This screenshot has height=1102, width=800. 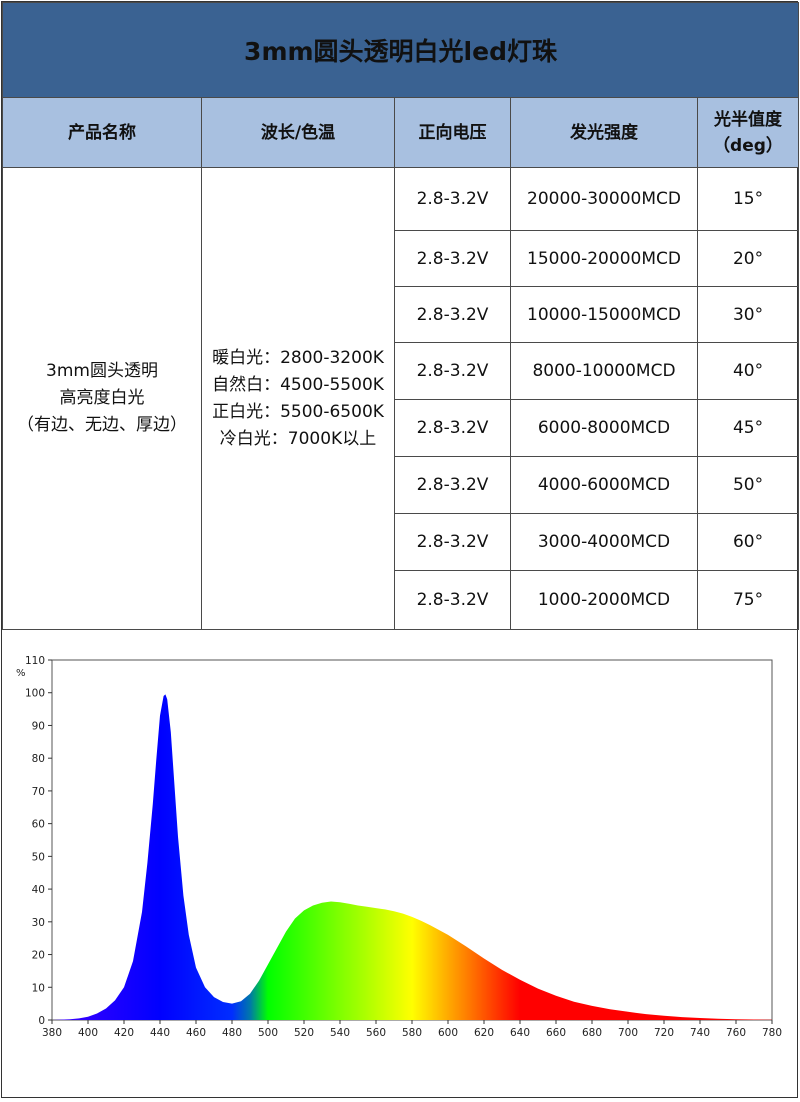 I want to click on y-tick-label: 0, so click(x=41, y=1021).